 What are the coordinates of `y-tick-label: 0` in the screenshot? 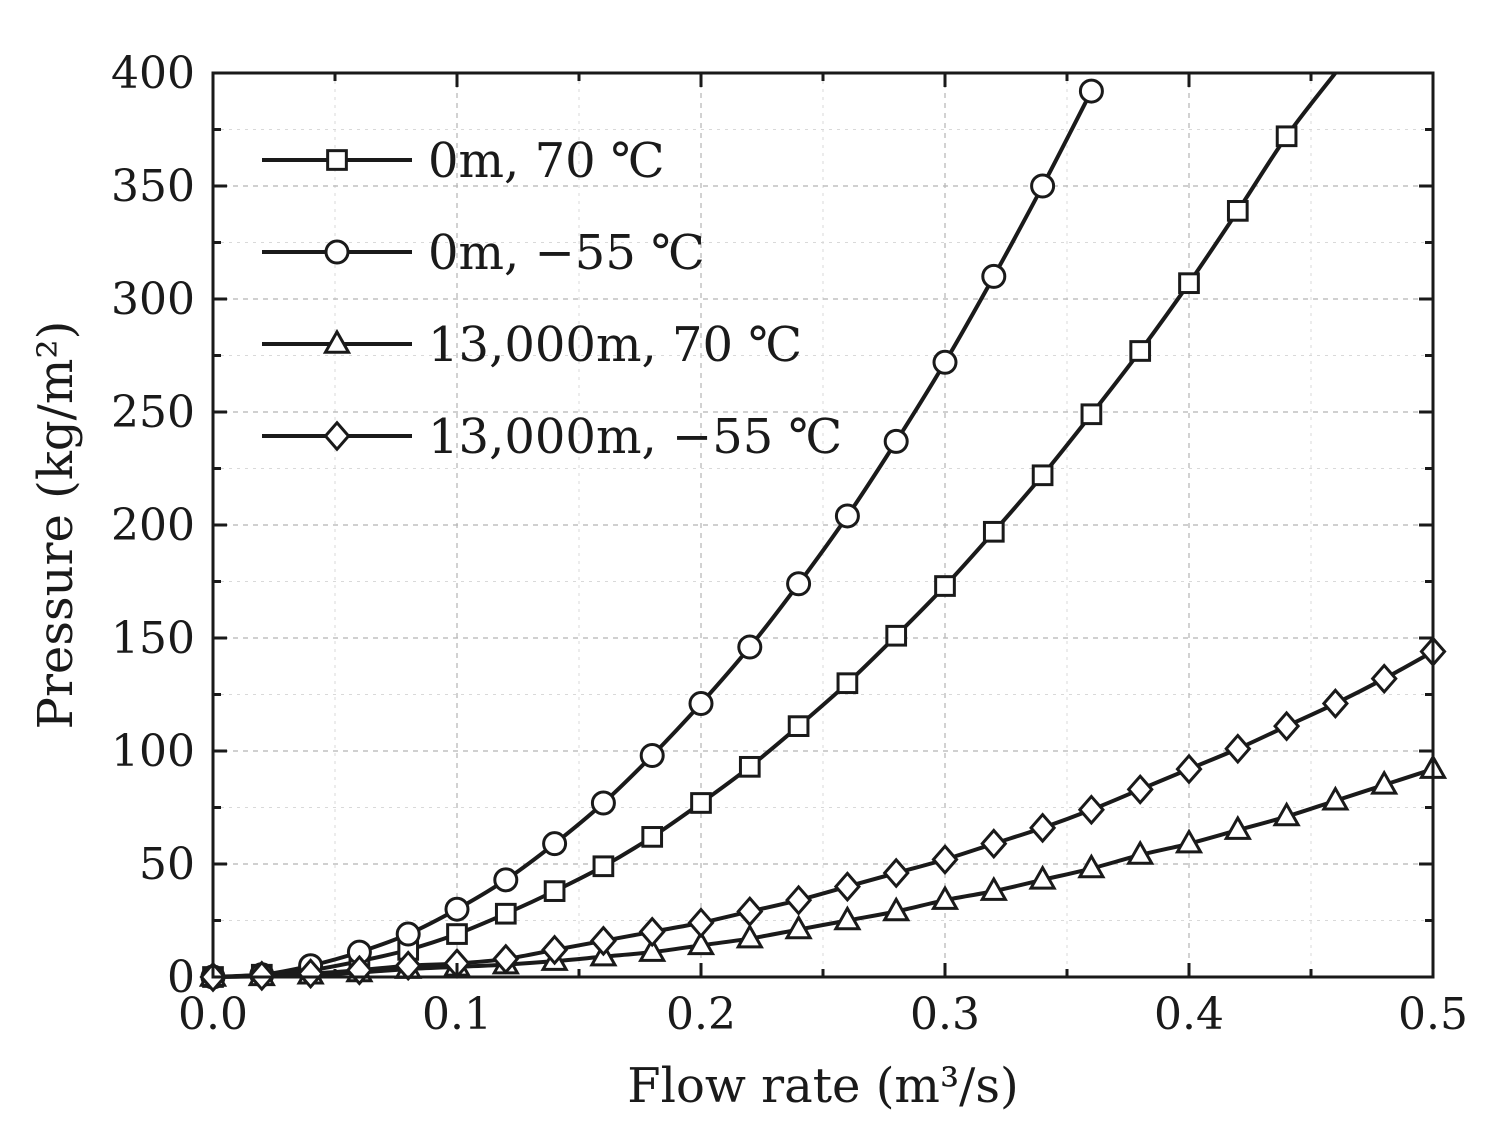 It's located at (181, 977).